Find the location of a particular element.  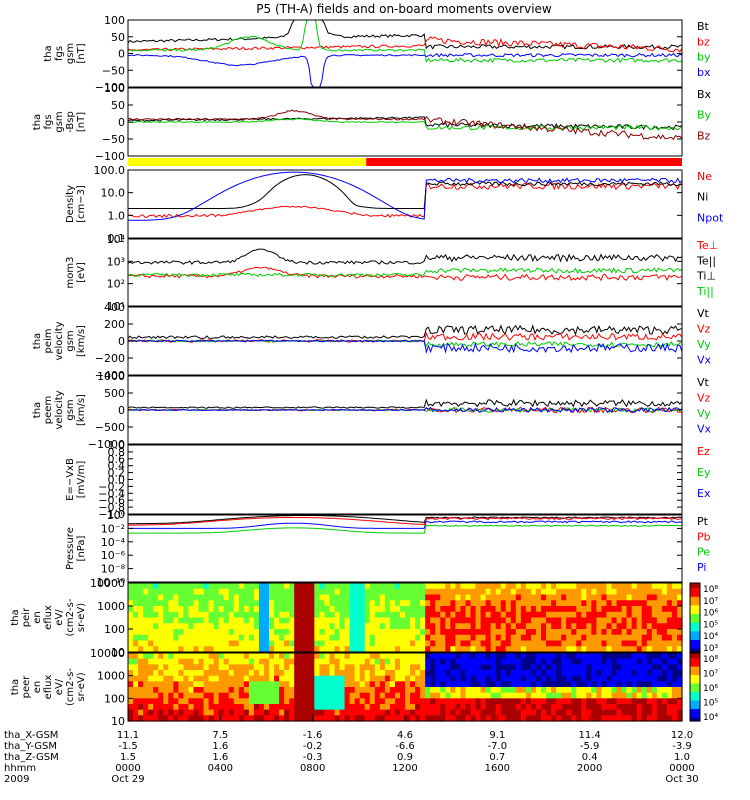

y-axis-label: [nT] is located at coordinates (81, 53).